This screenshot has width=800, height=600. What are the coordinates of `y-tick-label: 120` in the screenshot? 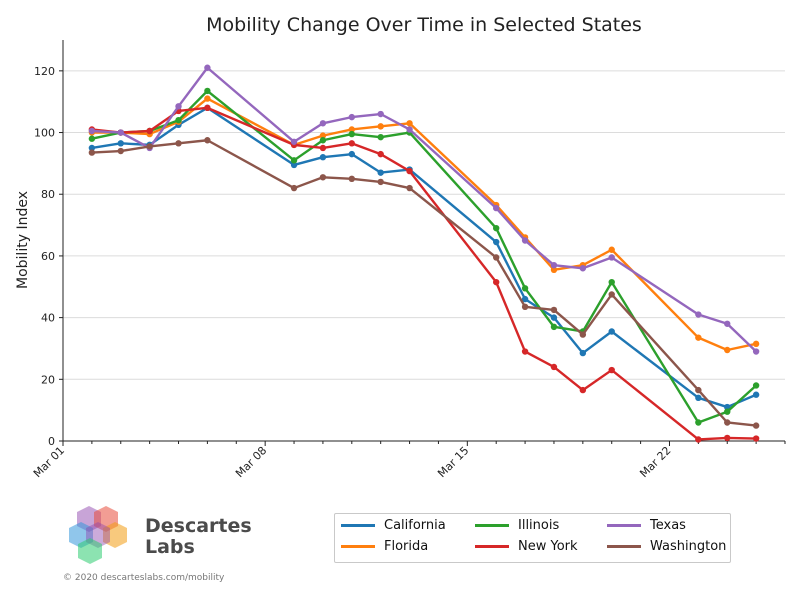 It's located at (44, 71).